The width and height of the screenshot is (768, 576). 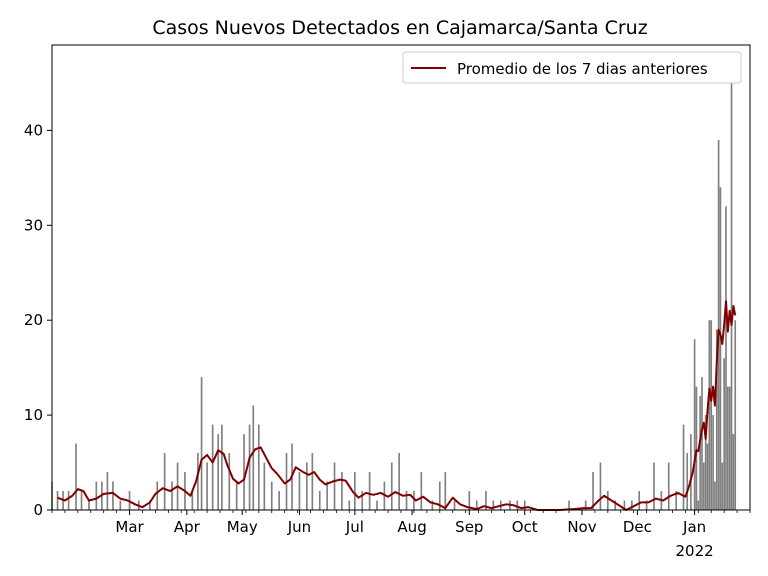 What do you see at coordinates (637, 527) in the screenshot?
I see `x-tick-label: Dec` at bounding box center [637, 527].